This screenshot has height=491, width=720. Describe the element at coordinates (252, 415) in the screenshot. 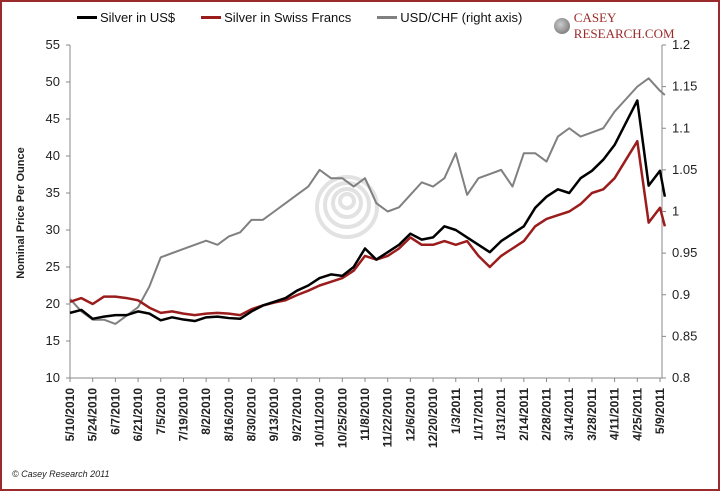

I see `x-tick-label: 8/30/2010` at that location.